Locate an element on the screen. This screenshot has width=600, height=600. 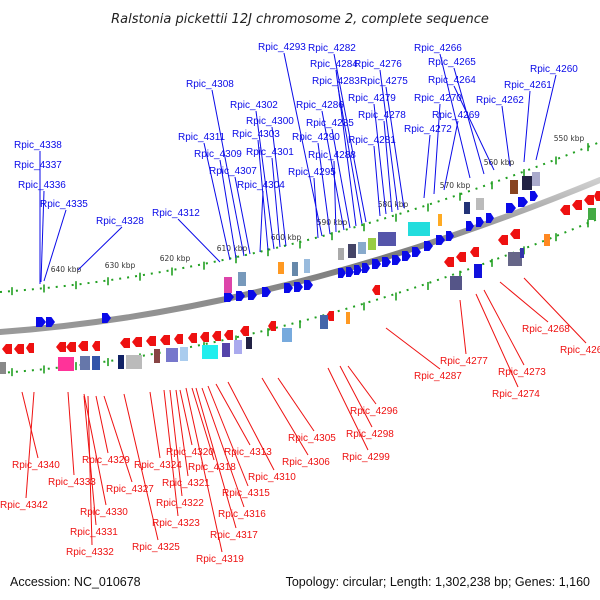
gene-label: Rpic_4307 is located at coordinates (233, 171).